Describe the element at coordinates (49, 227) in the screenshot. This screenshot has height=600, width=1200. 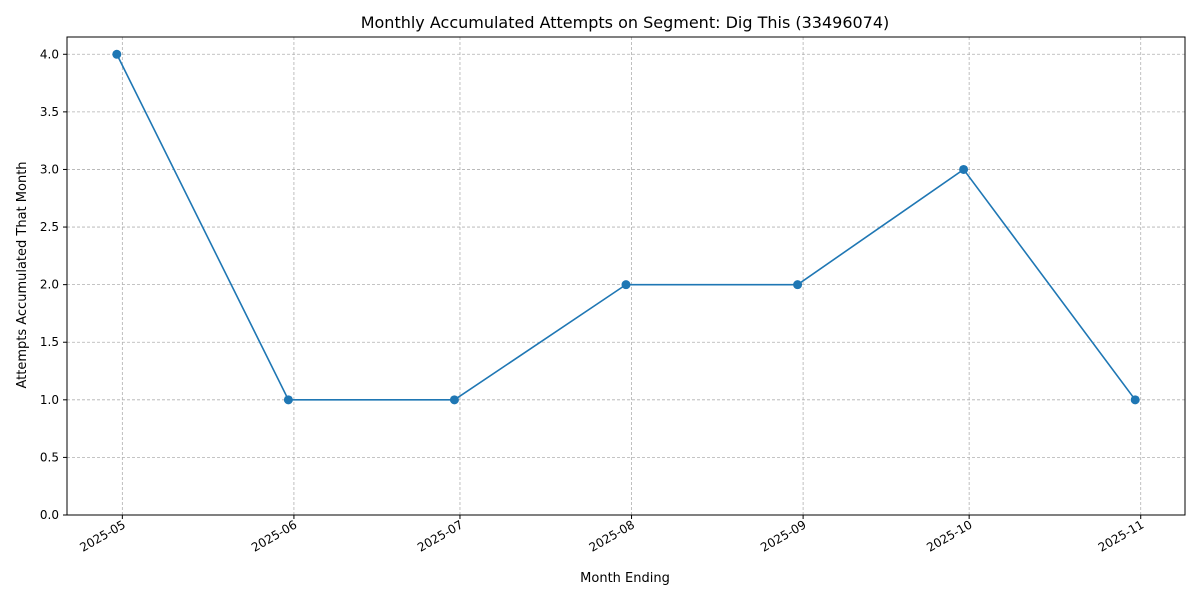
I see `y-tick-label: 2.5` at that location.